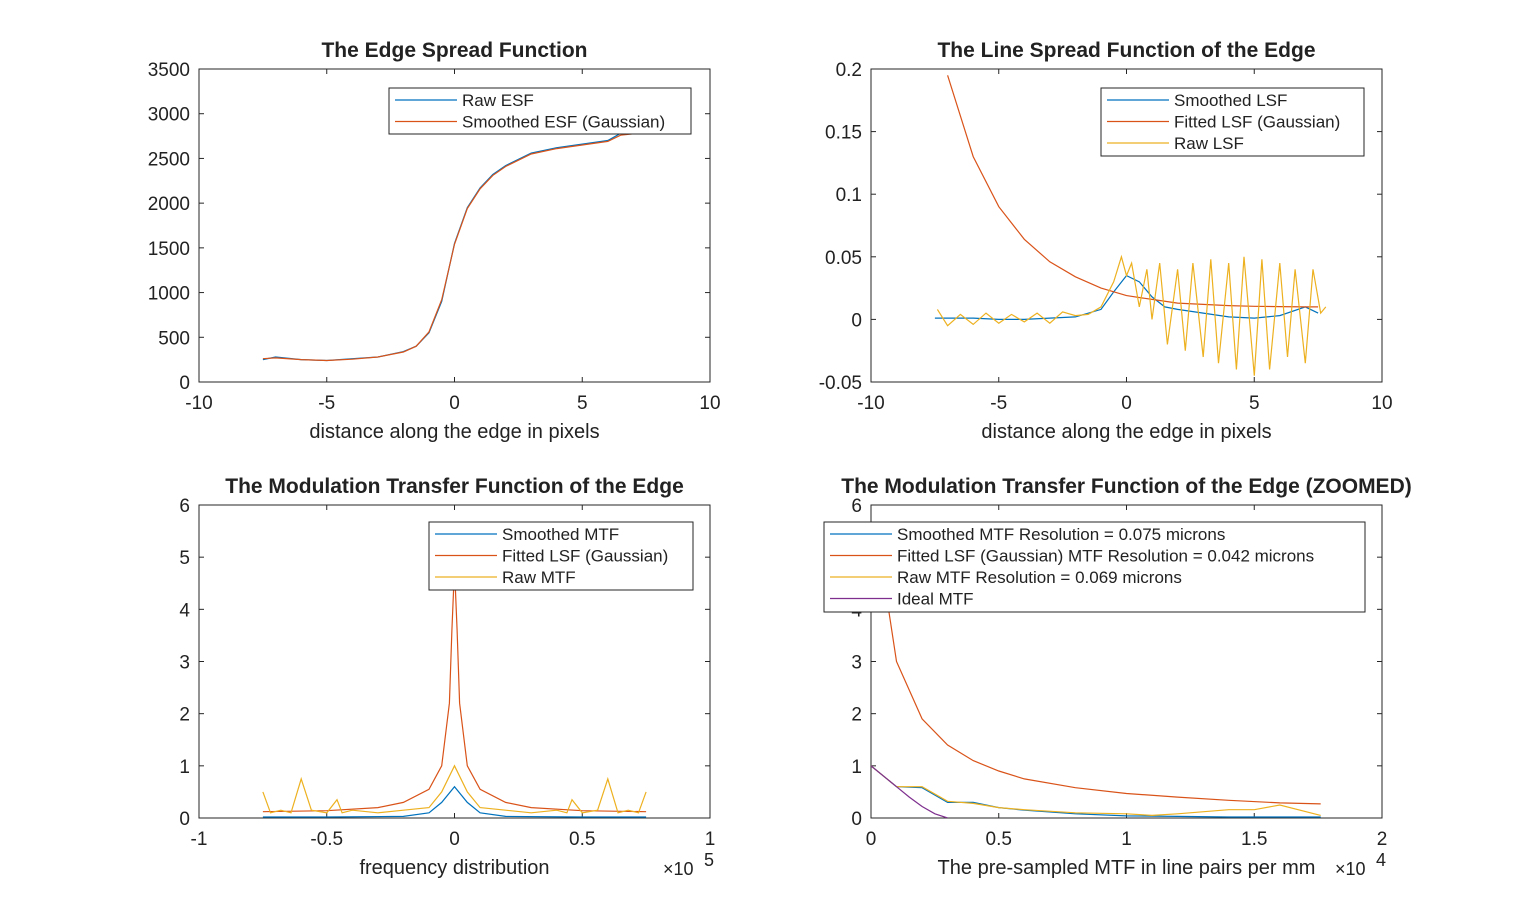 The width and height of the screenshot is (1527, 919). What do you see at coordinates (174, 338) in the screenshot?
I see `y-tick-label: 500` at bounding box center [174, 338].